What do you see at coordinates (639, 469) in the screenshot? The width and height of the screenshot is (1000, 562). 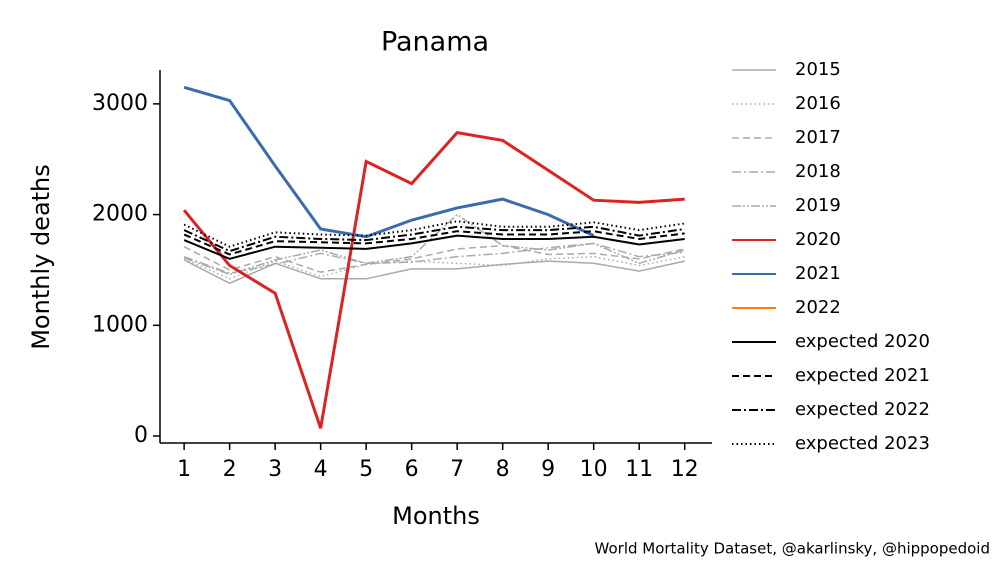 I see `x-tick-label: 11` at bounding box center [639, 469].